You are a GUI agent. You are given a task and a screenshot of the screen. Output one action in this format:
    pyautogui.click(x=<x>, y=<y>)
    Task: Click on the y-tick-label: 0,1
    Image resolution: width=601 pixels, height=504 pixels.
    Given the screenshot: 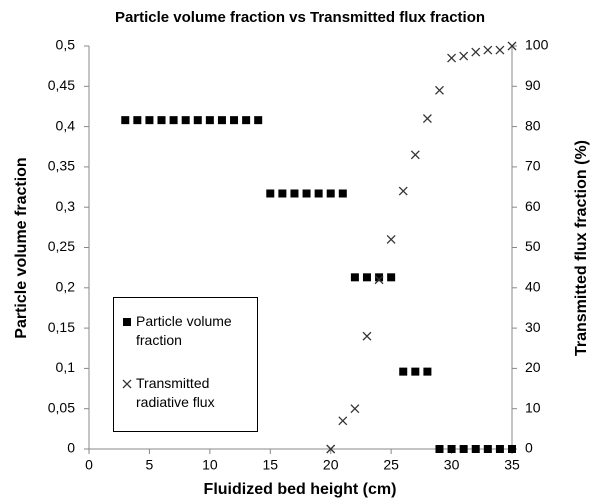 What is the action you would take?
    pyautogui.click(x=66, y=367)
    